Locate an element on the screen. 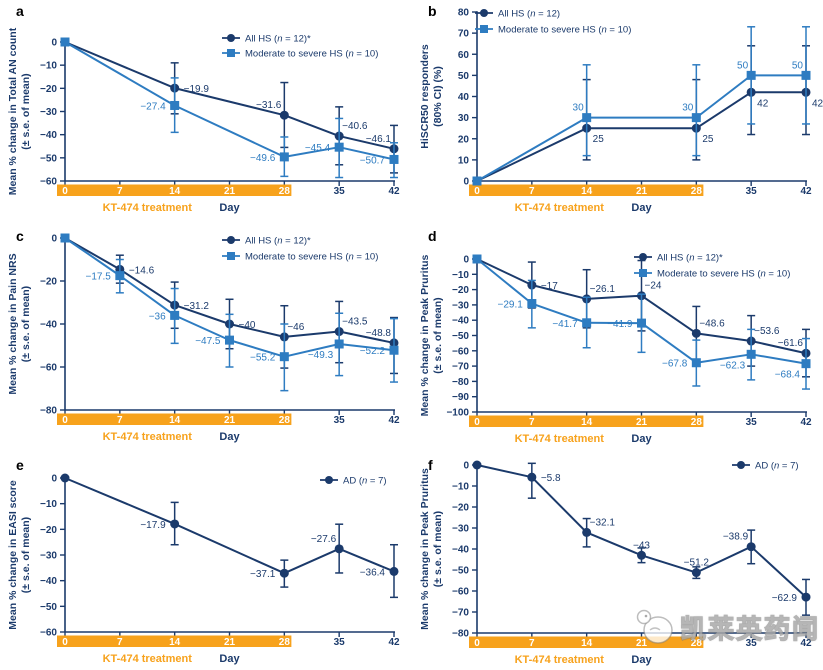 The width and height of the screenshot is (823, 670). axes: 80 70 60 50 40 30 20 10 0 is located at coordinates (632, 98).